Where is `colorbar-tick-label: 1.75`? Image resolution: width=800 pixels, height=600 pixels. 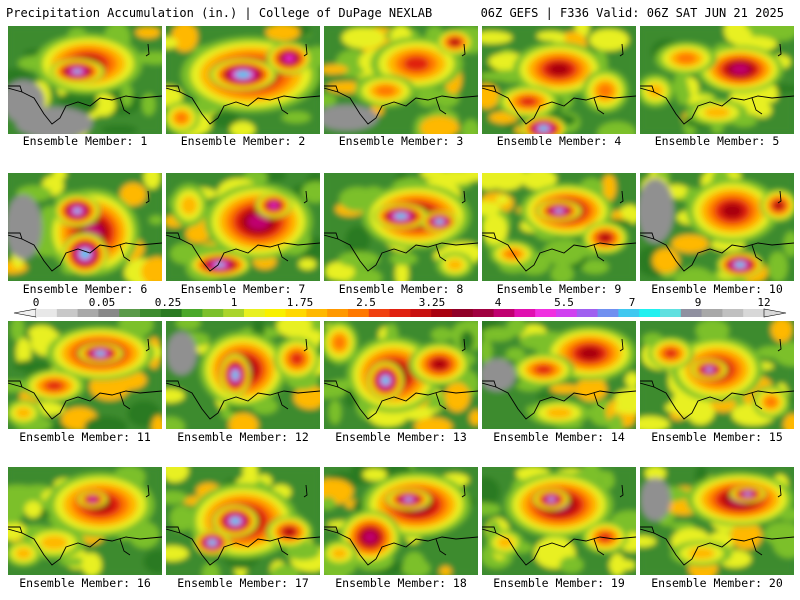
colorbar-tick-label: 1.75 is located at coordinates (300, 302).